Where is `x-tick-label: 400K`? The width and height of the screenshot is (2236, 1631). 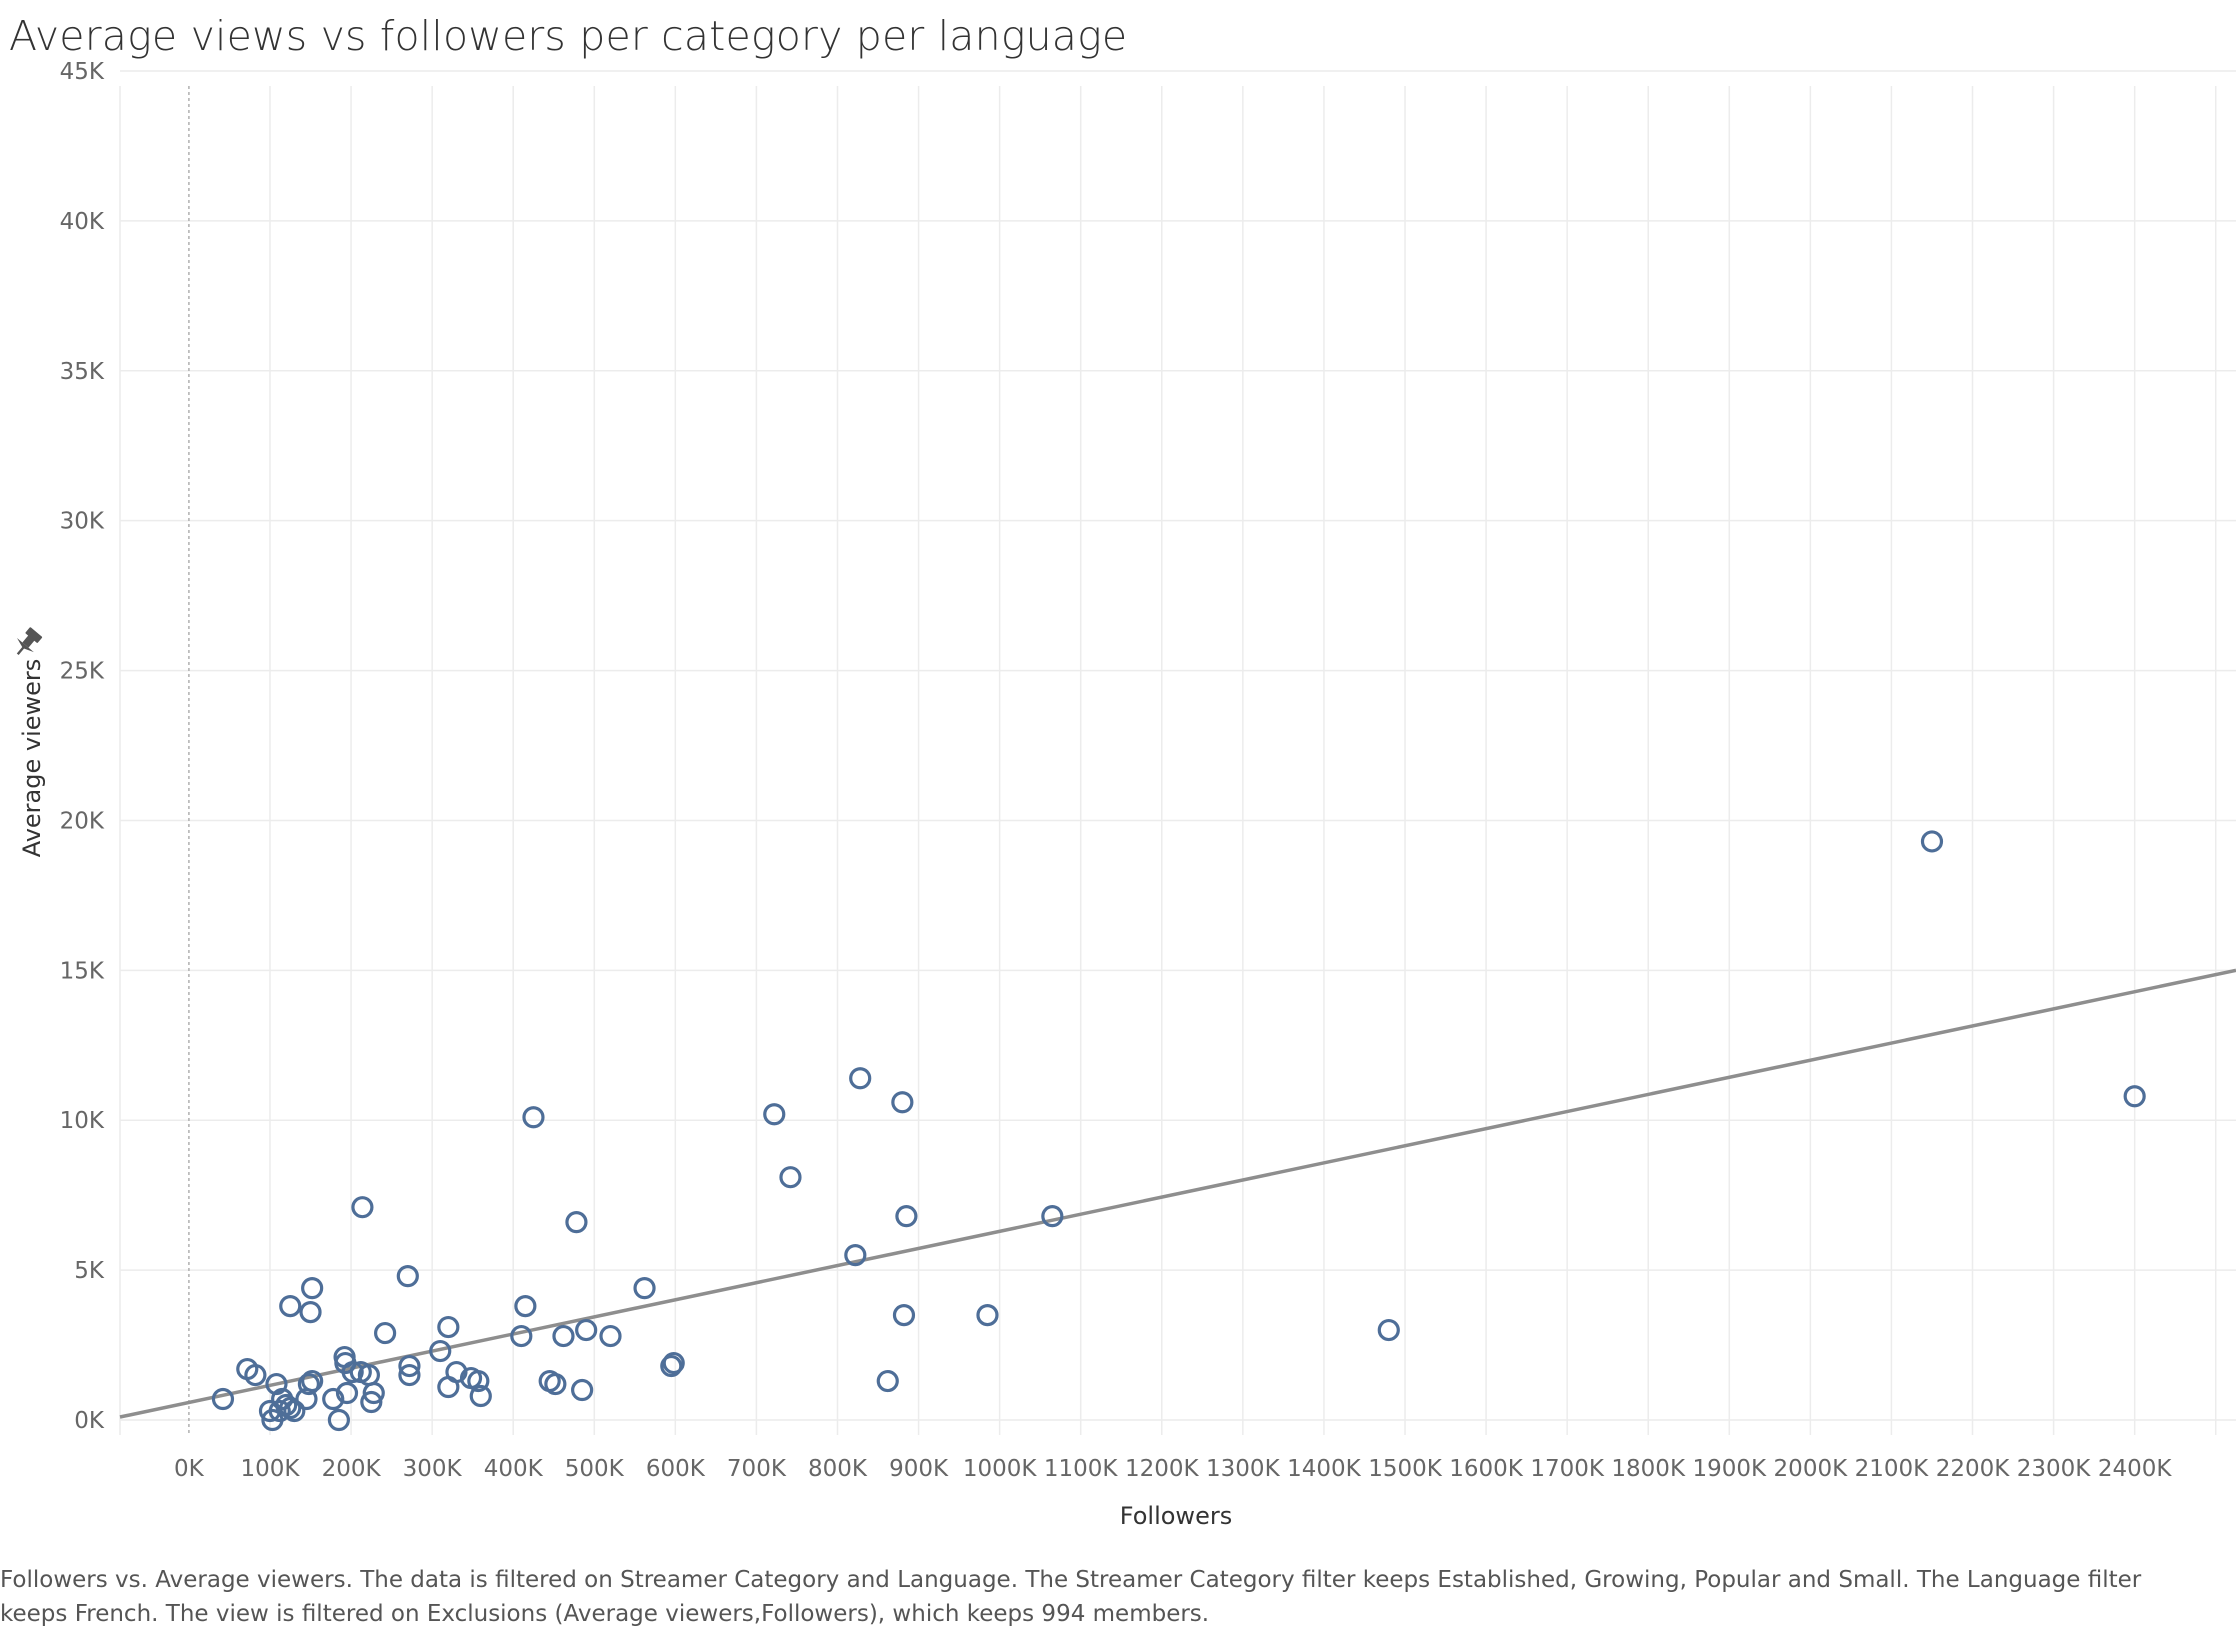 x-tick-label: 400K is located at coordinates (514, 1469).